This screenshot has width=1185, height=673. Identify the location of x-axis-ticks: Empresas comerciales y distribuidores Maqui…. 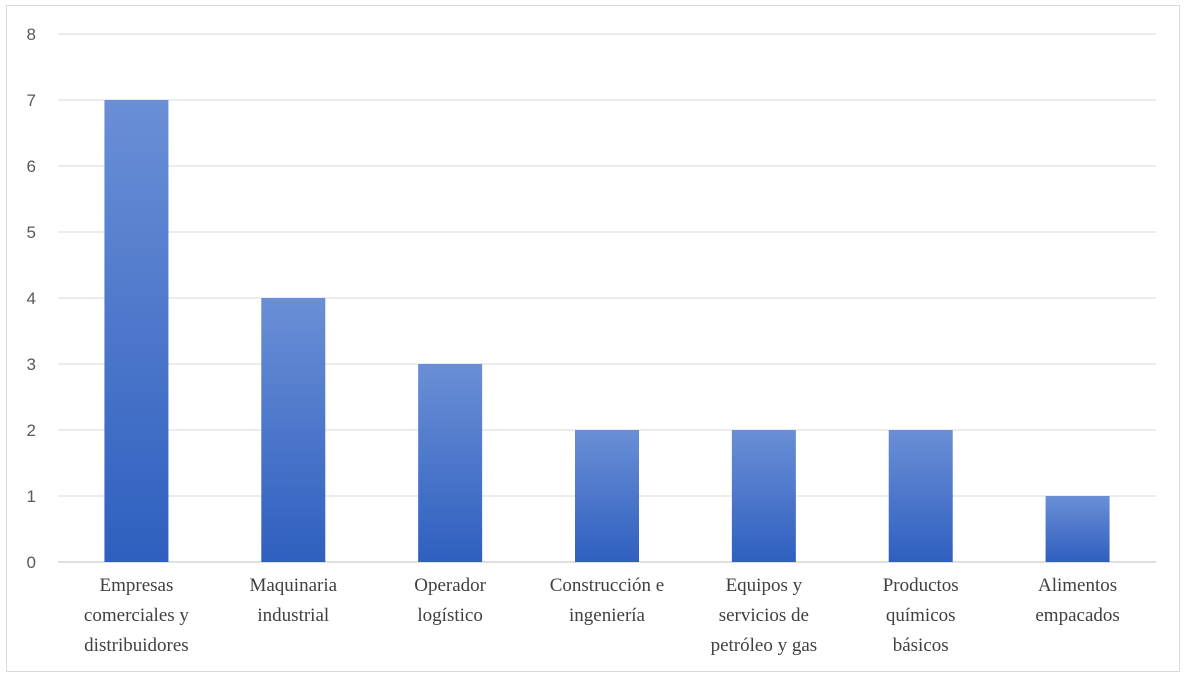
(602, 615).